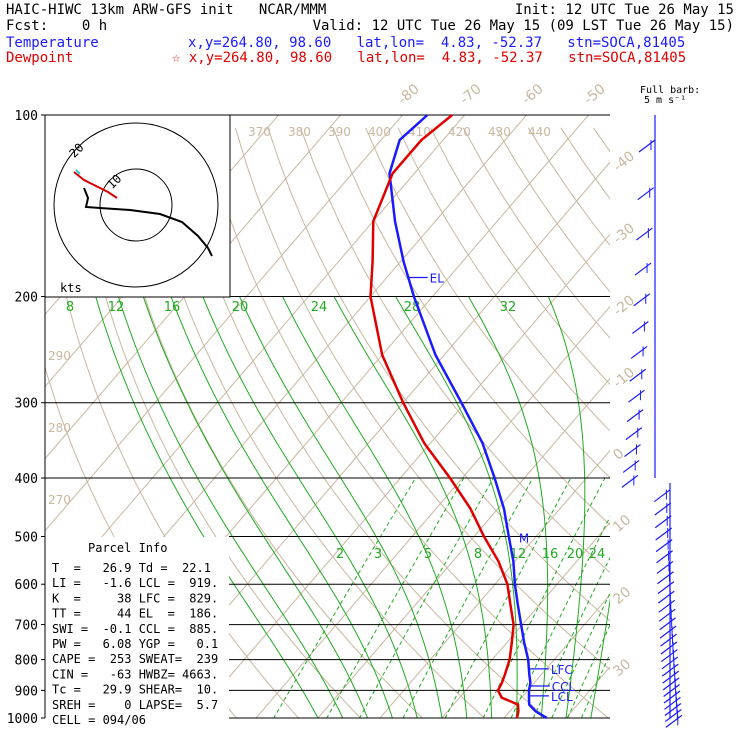 This screenshot has height=740, width=740. What do you see at coordinates (59, 428) in the screenshot?
I see `theta-label: 280` at bounding box center [59, 428].